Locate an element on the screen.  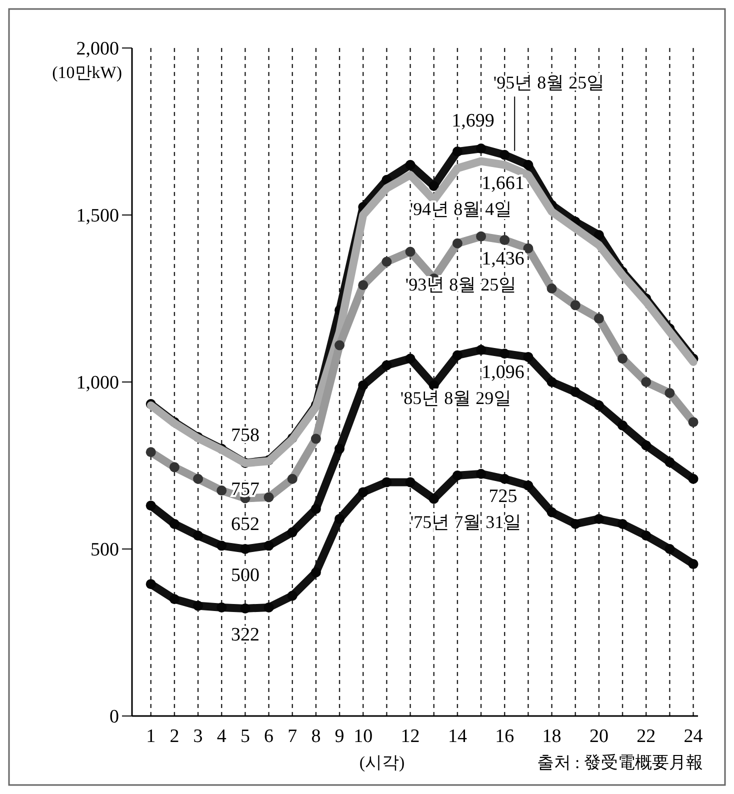
source-note: 출처 : 發受電概要月報 is located at coordinates (619, 762).